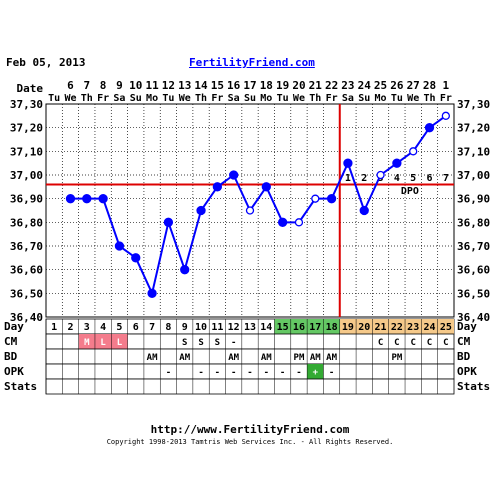  Describe the element at coordinates (201, 85) in the screenshot. I see `date-number: 14` at that location.